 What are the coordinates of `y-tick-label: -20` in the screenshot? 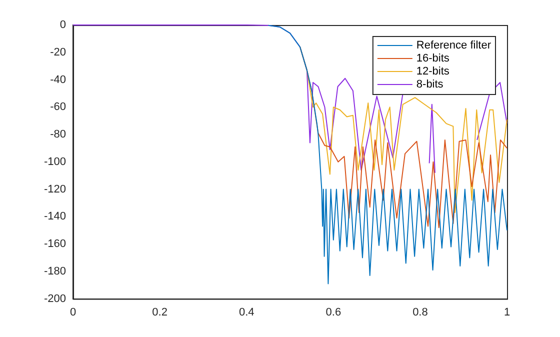 It's located at (58, 52).